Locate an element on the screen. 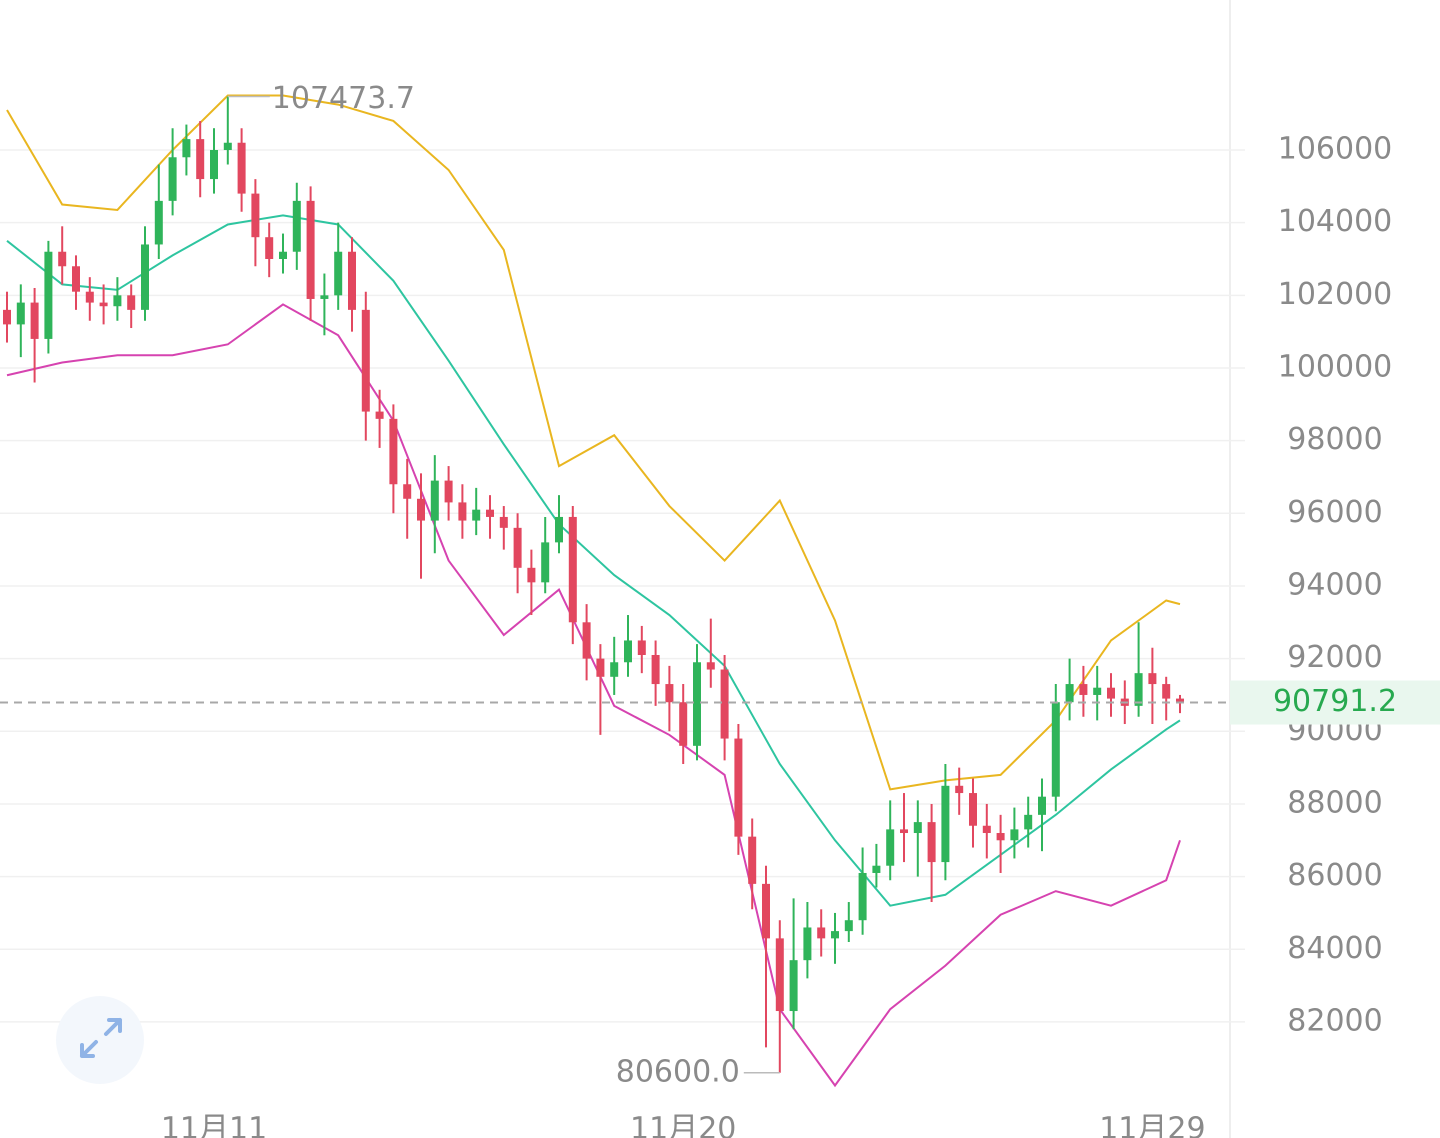 This screenshot has width=1440, height=1138. expand-icon is located at coordinates (101, 1038).